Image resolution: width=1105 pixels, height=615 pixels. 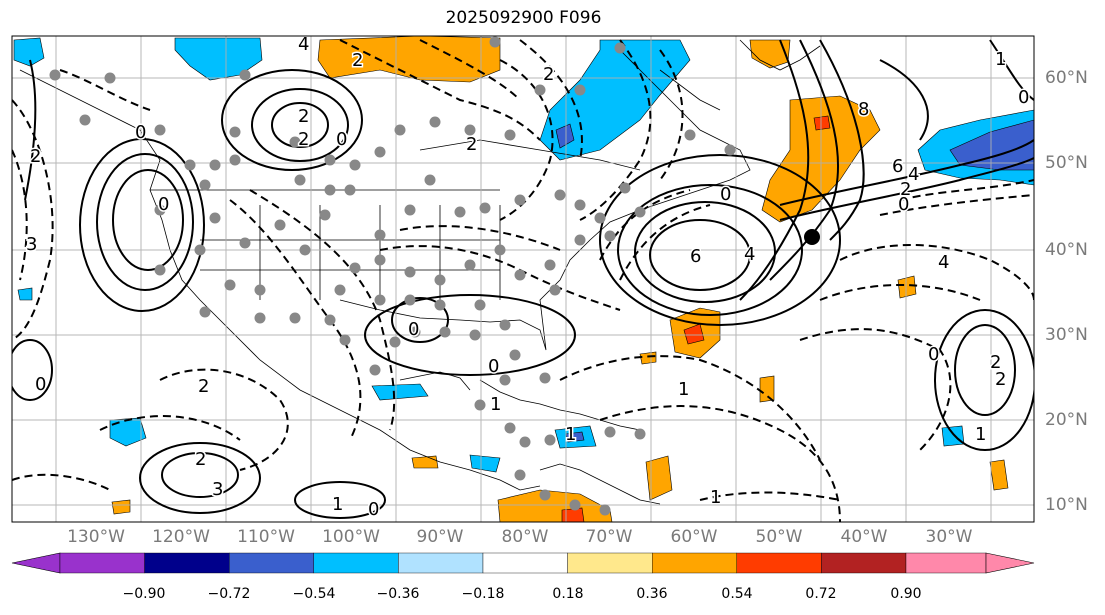 What do you see at coordinates (314, 594) in the screenshot?
I see `colorbar-tick-label: −0.54` at bounding box center [314, 594].